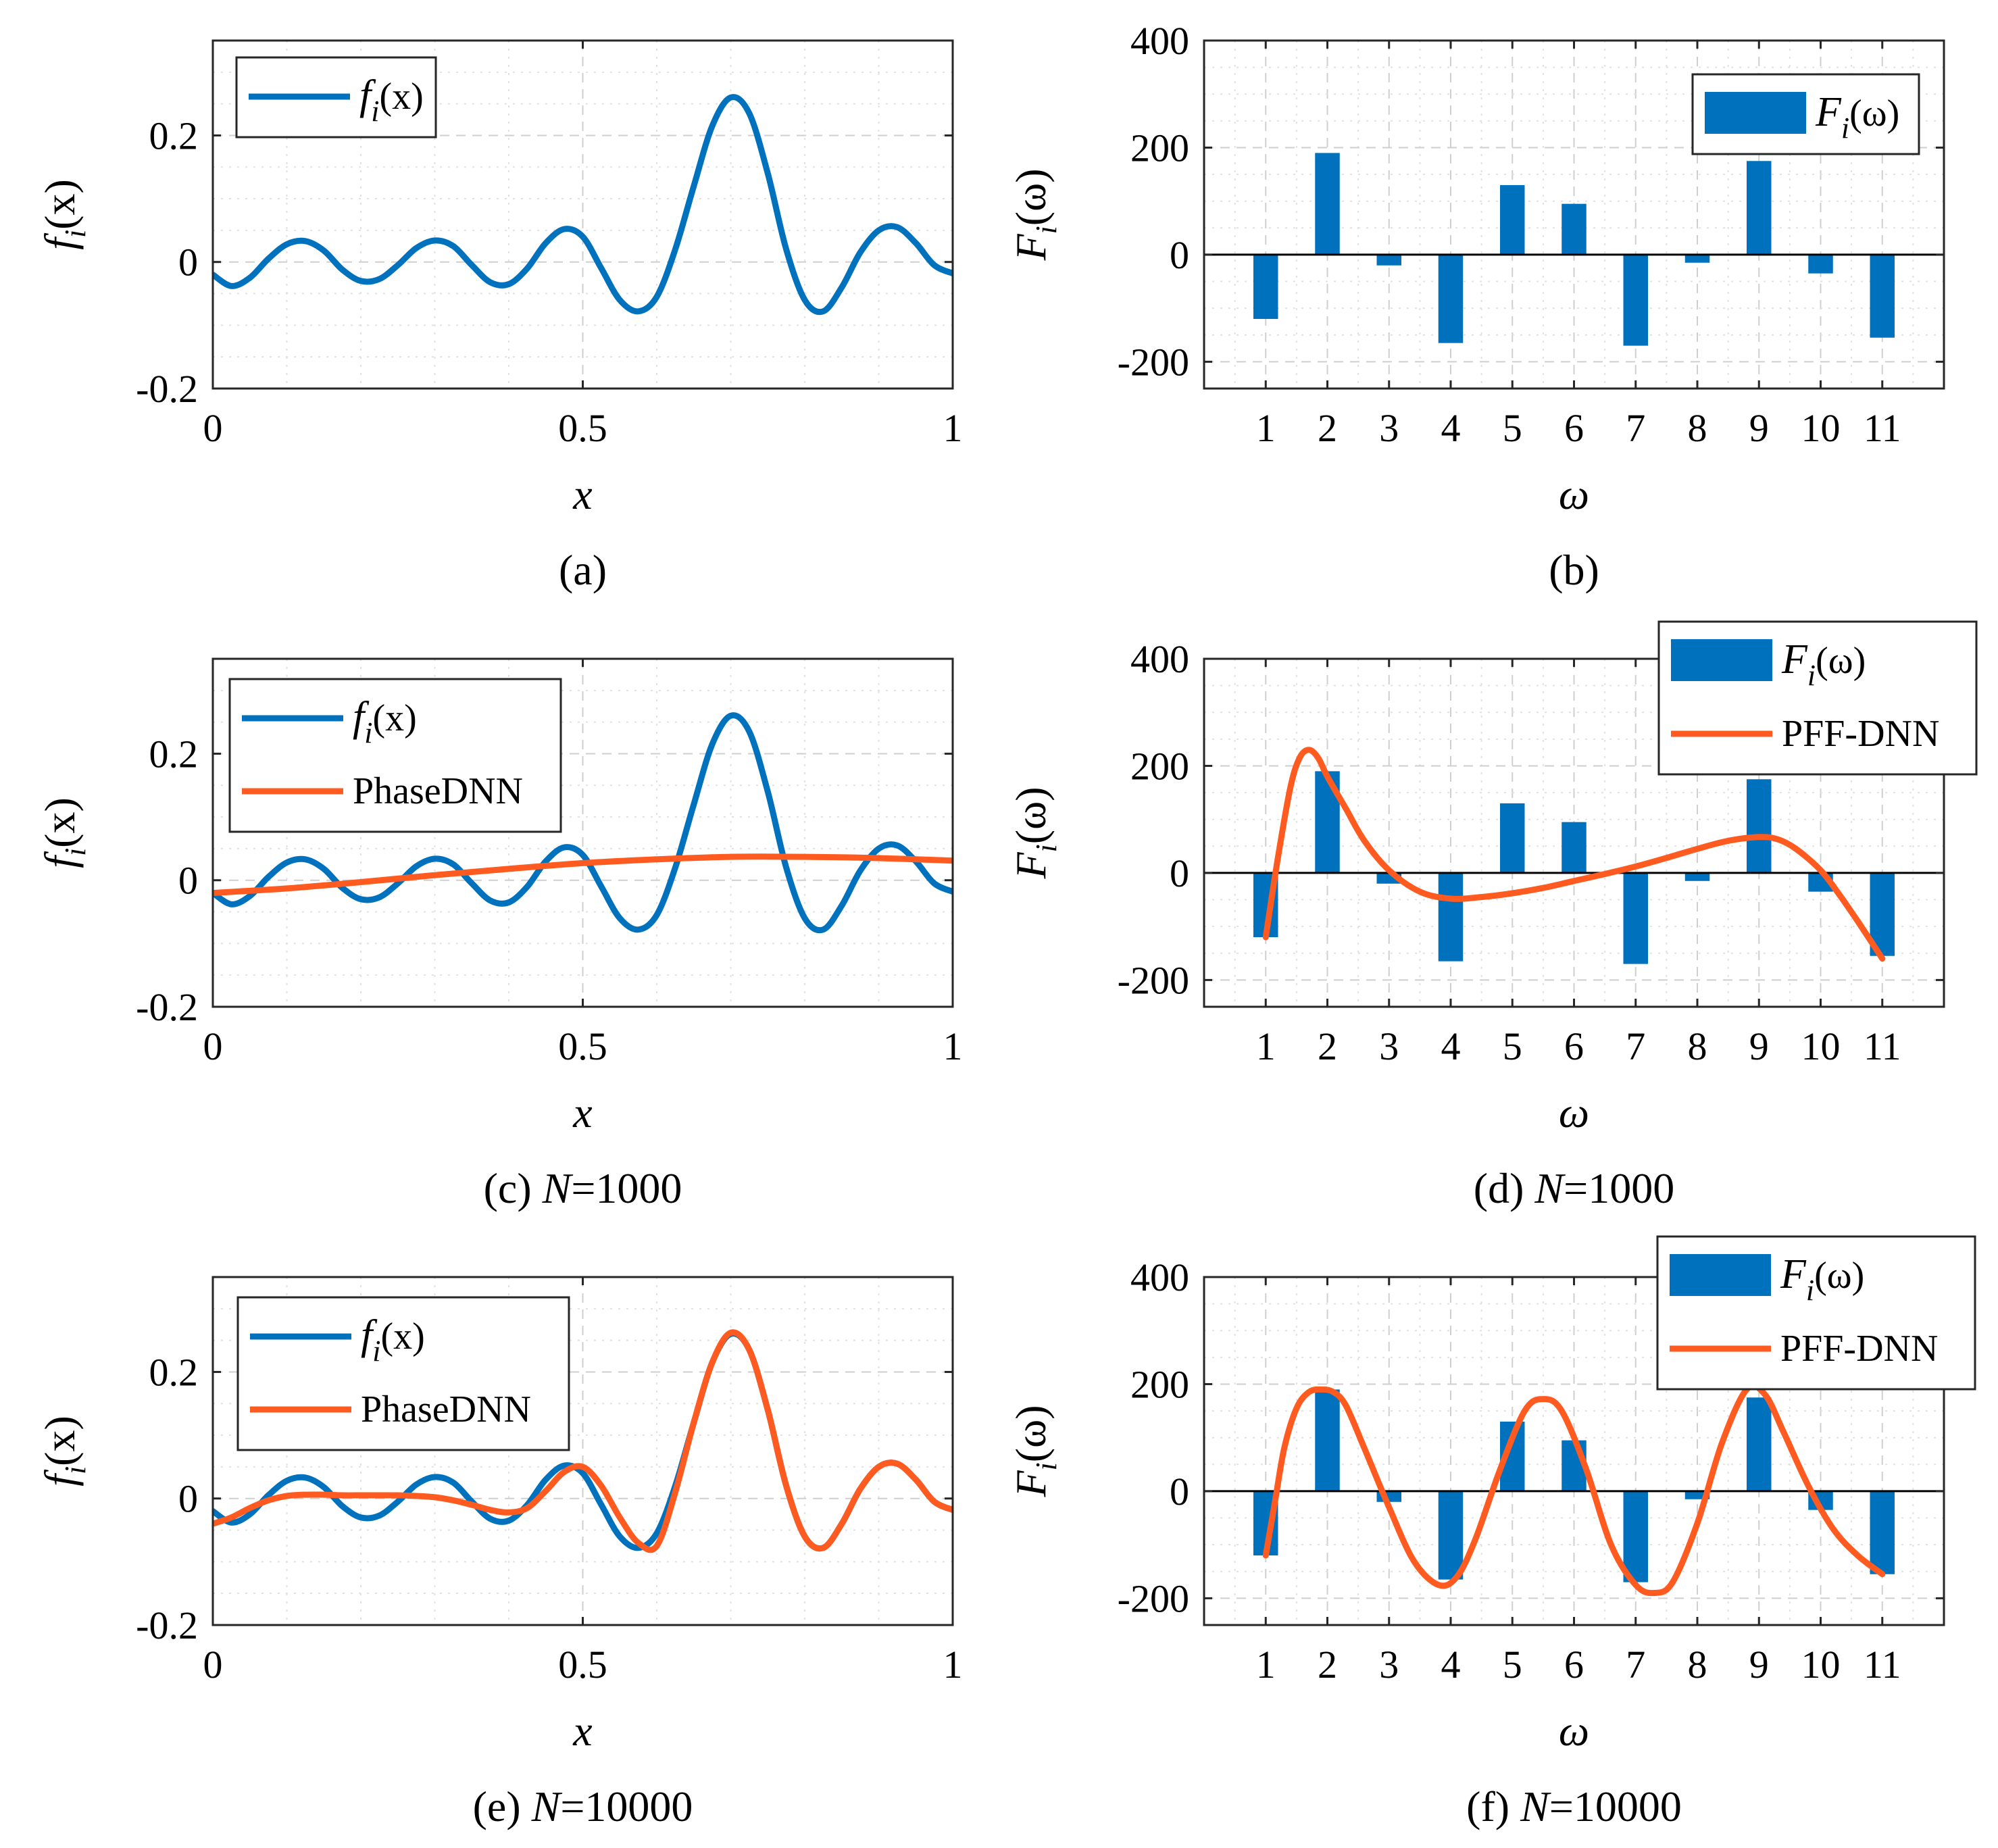  Describe the element at coordinates (336, 97) in the screenshot. I see `legend: fi(x)` at that location.